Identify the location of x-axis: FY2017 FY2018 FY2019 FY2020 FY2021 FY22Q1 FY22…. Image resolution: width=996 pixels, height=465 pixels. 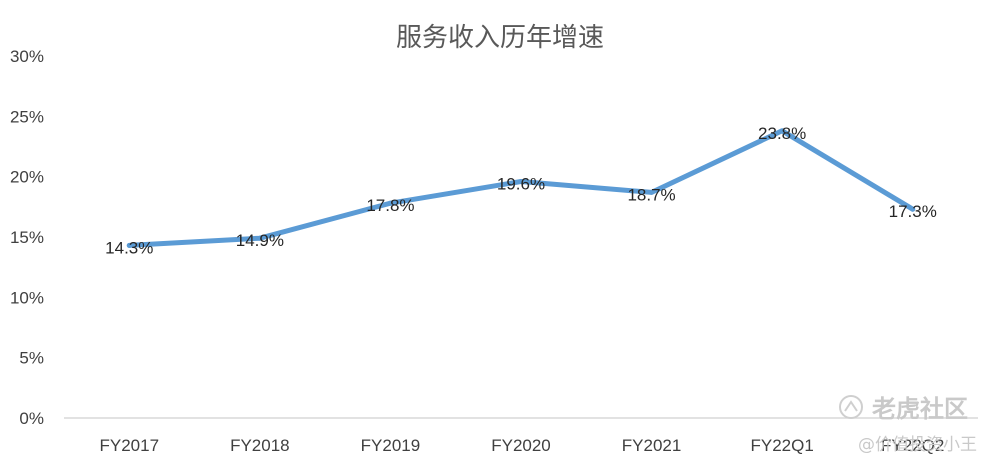
(522, 445).